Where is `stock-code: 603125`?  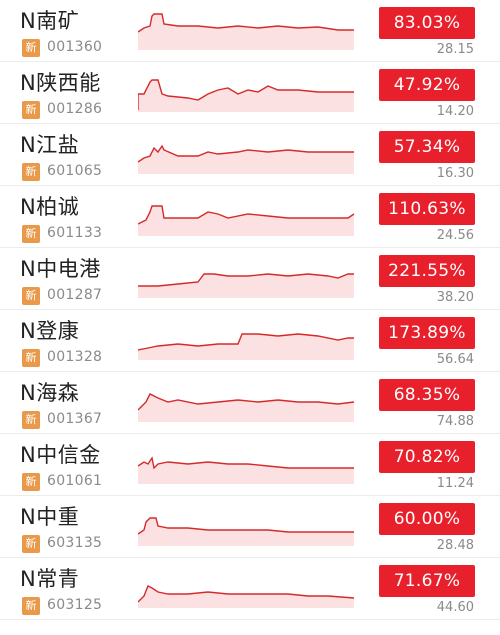 stock-code: 603125 is located at coordinates (75, 605).